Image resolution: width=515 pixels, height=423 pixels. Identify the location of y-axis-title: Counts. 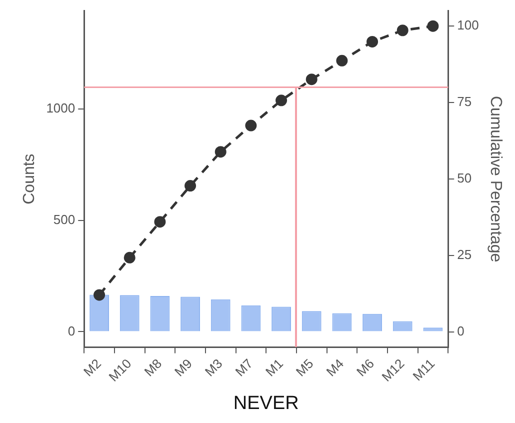
(29, 179).